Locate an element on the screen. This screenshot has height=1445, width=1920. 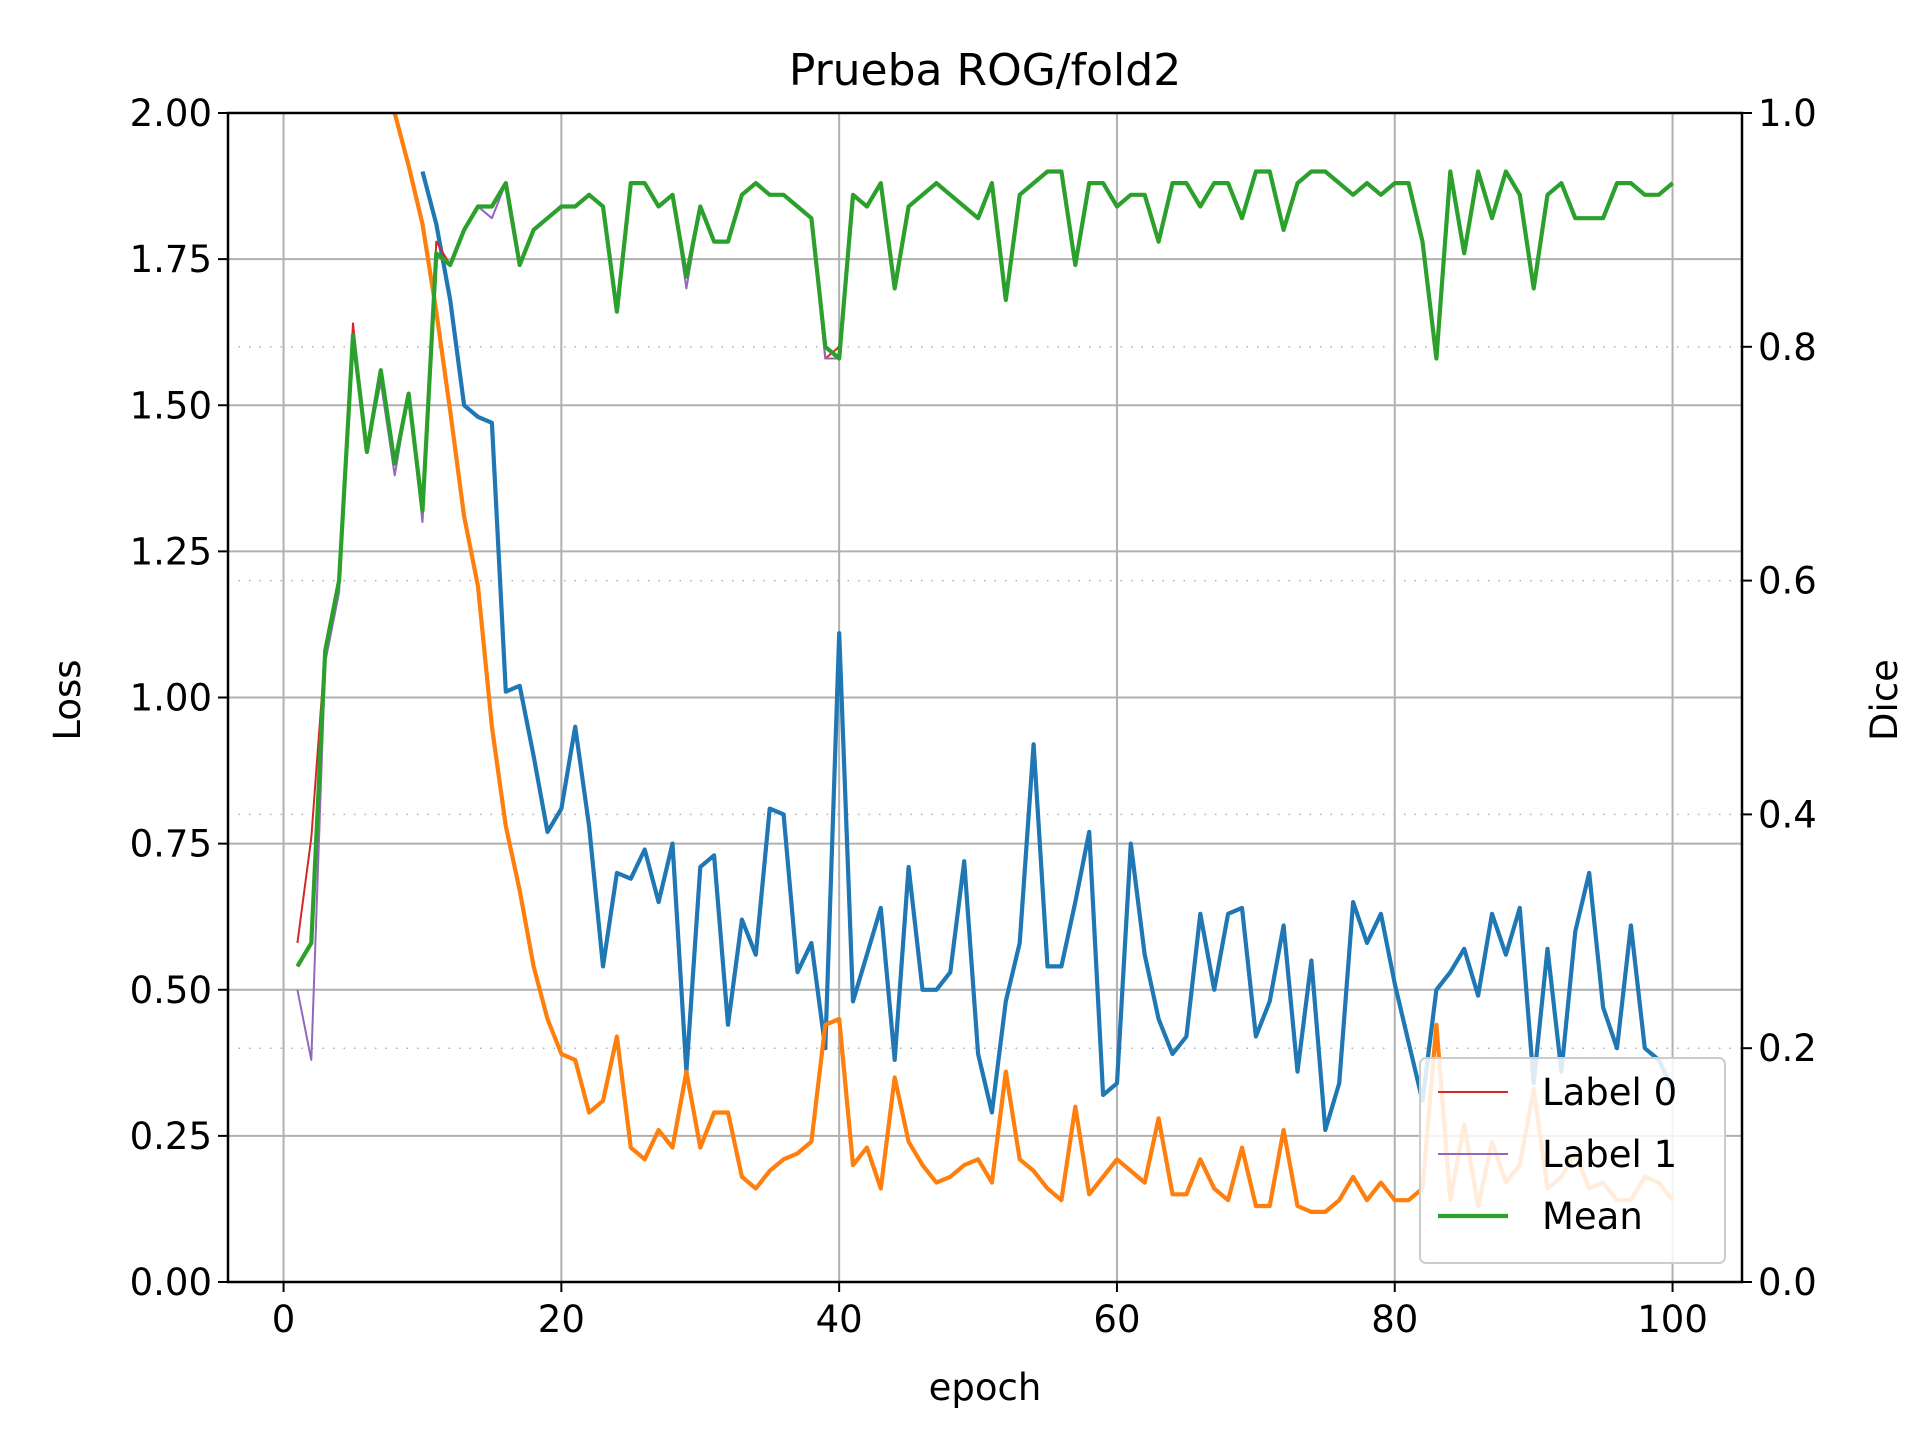
right-y-axis-title: Dice is located at coordinates (1884, 700).